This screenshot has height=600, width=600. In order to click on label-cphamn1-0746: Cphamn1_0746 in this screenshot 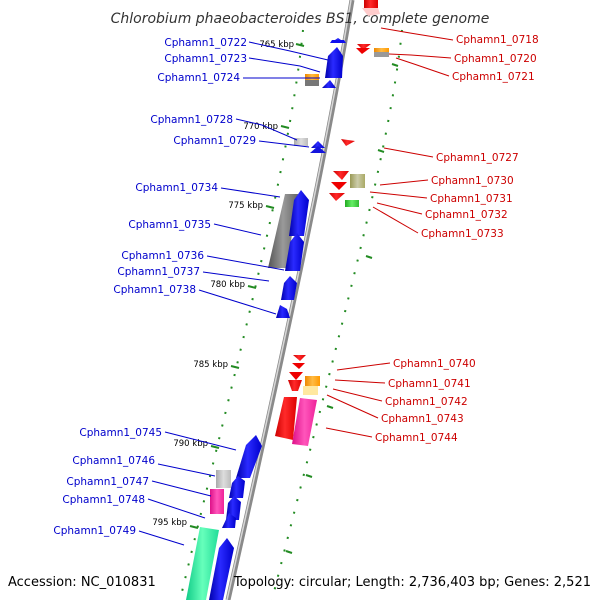, I will do `click(113, 461)`.